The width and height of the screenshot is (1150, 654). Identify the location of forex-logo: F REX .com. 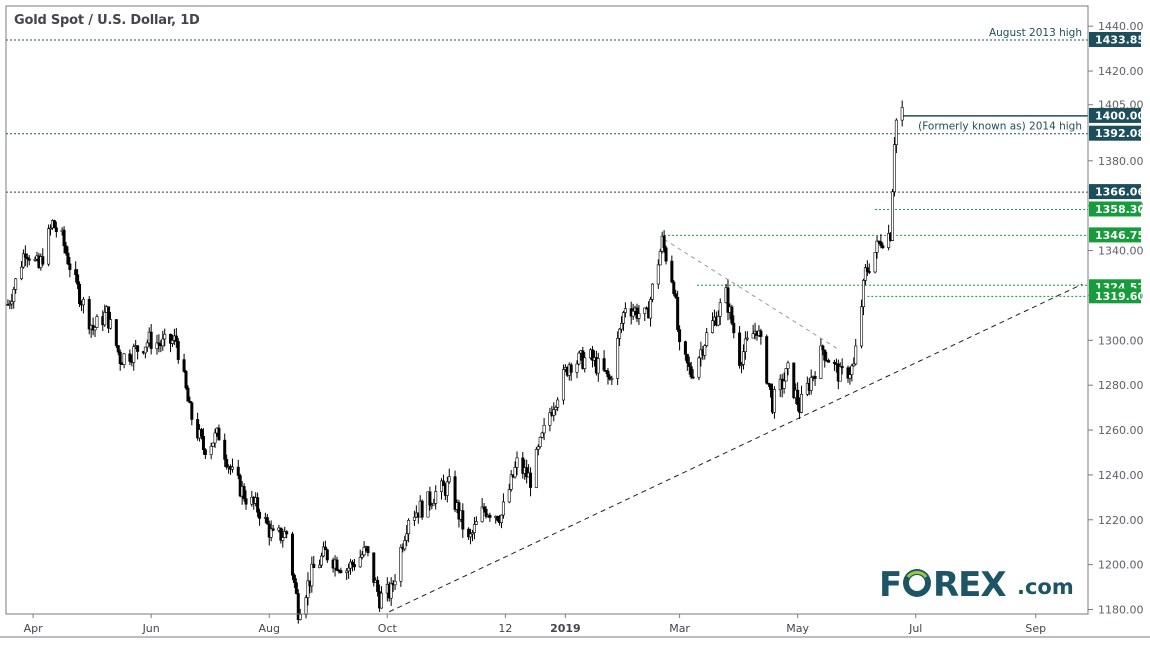
(979, 585).